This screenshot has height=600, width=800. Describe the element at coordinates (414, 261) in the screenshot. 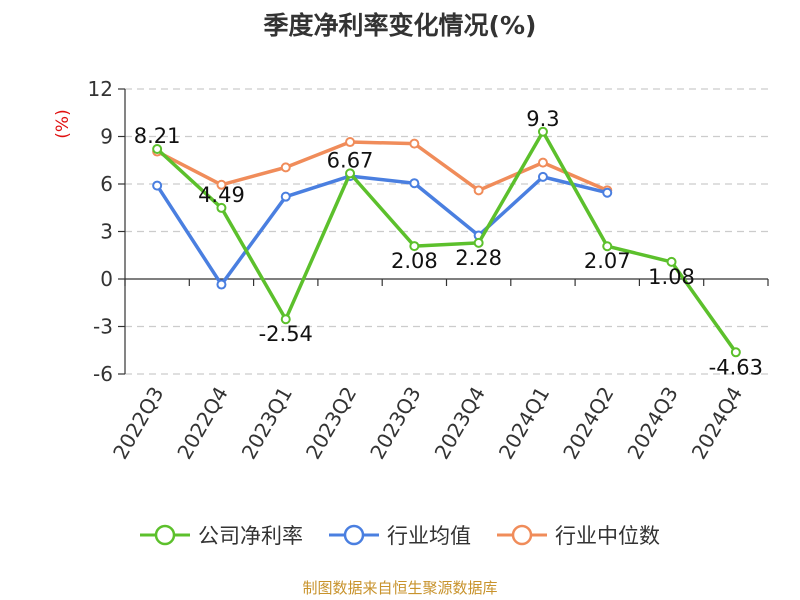

I see `data-label: 2.08` at that location.